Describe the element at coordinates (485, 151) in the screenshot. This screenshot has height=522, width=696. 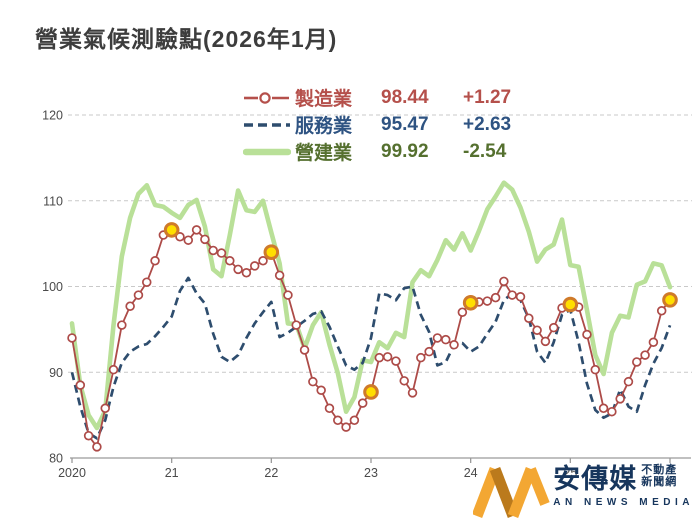
I see `legend-change-construction: -2.54` at that location.